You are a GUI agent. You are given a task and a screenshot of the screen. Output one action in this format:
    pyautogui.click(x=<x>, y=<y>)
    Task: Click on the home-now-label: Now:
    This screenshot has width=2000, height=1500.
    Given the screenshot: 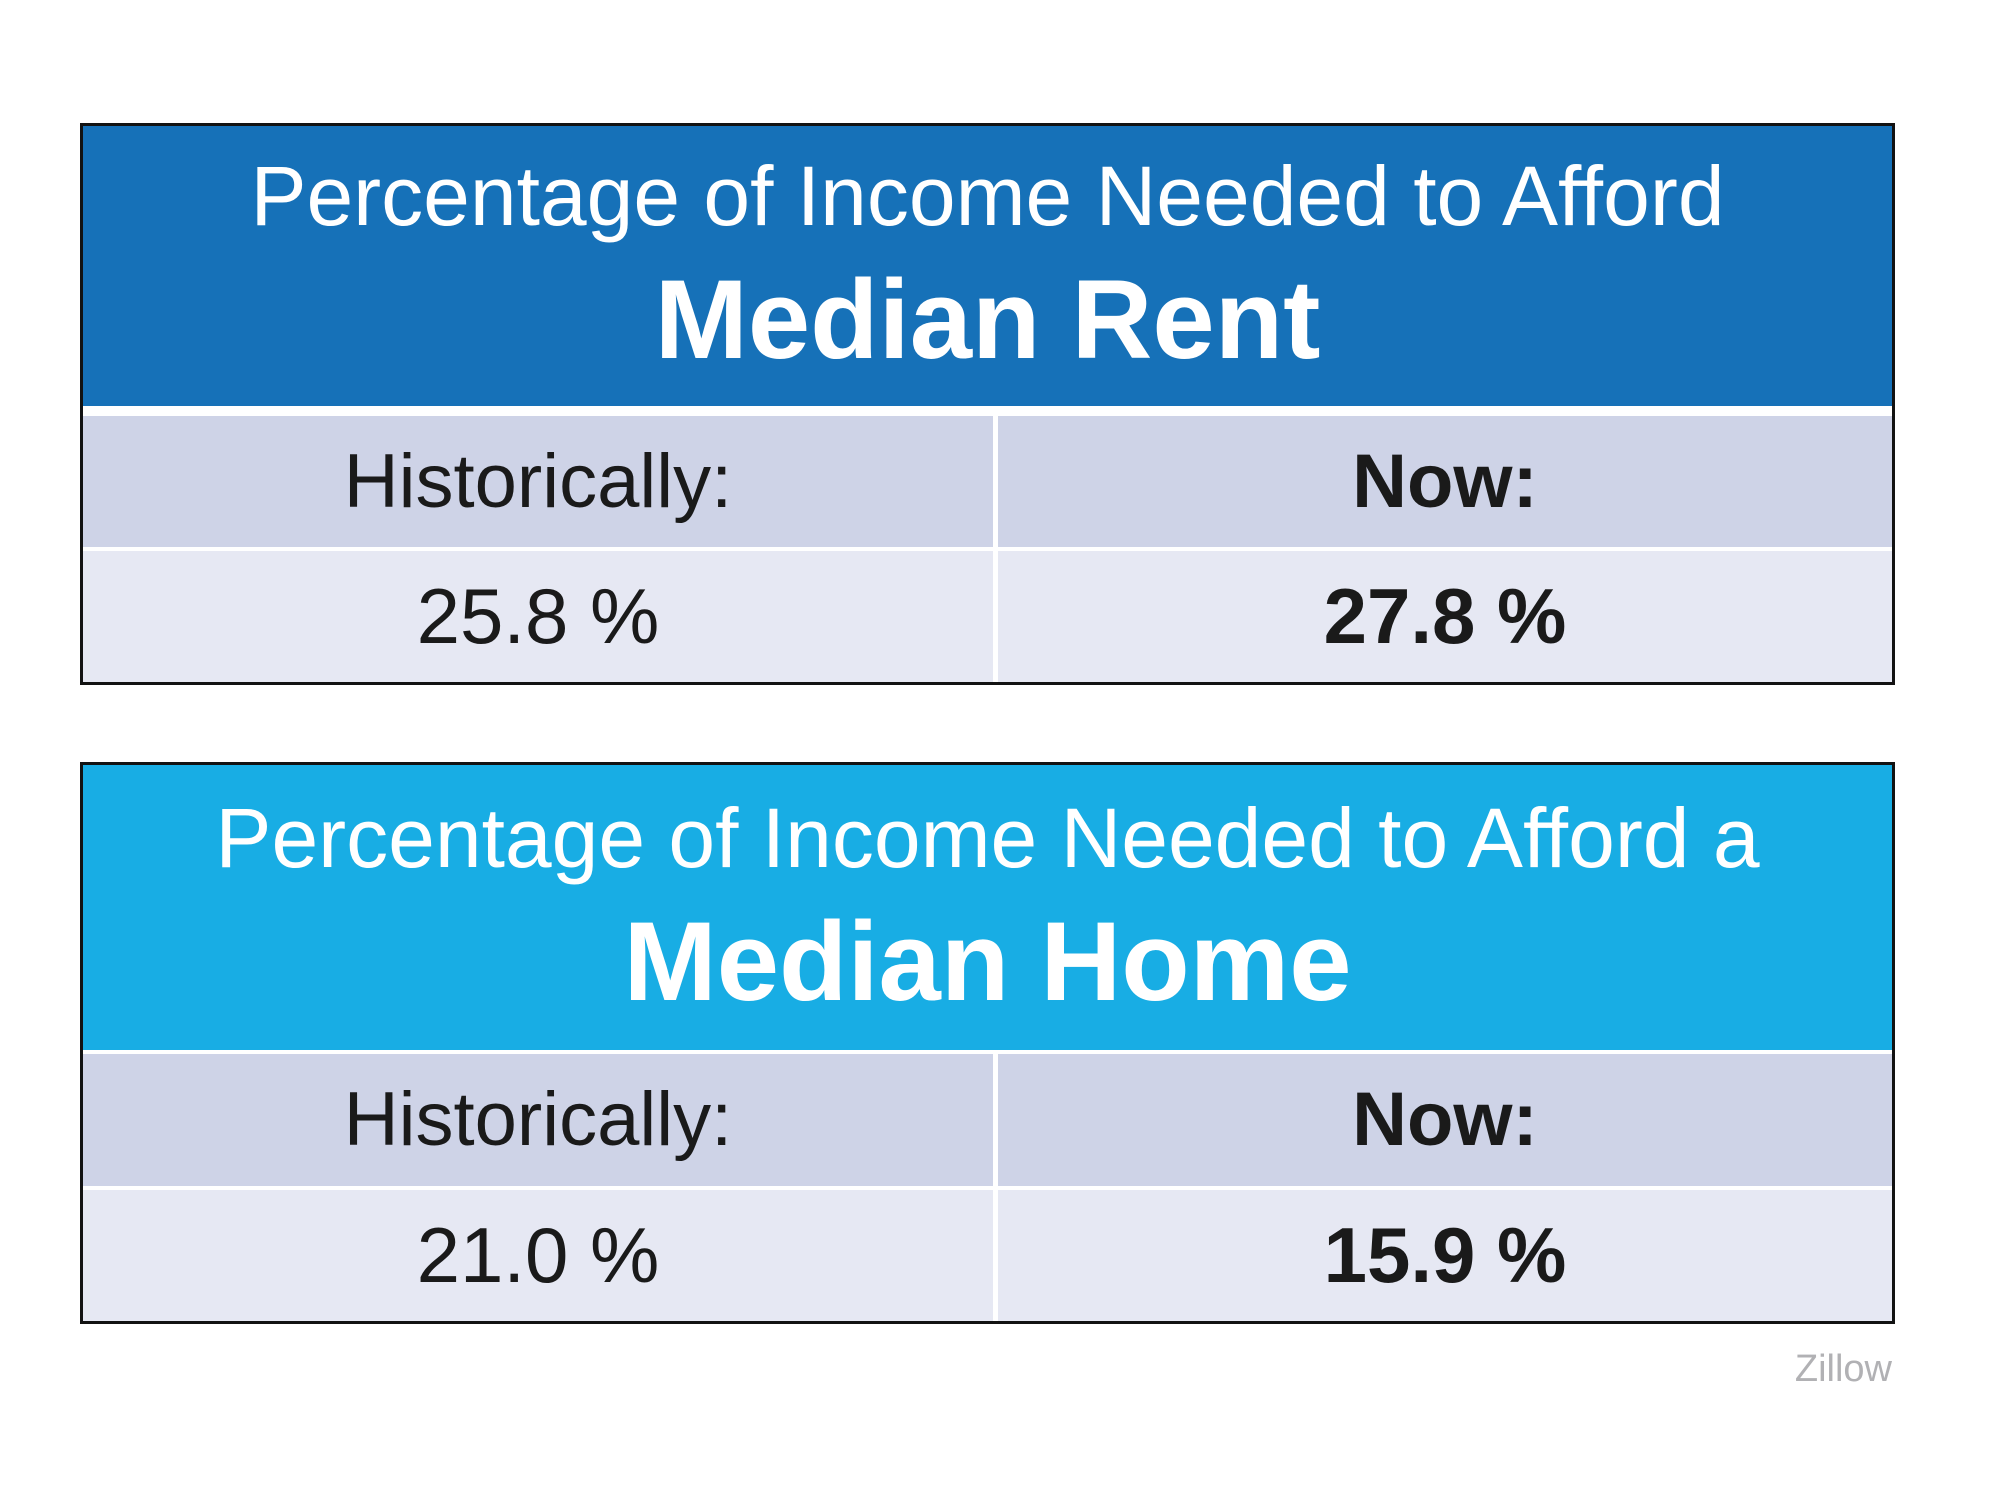 What is the action you would take?
    pyautogui.click(x=1445, y=1120)
    